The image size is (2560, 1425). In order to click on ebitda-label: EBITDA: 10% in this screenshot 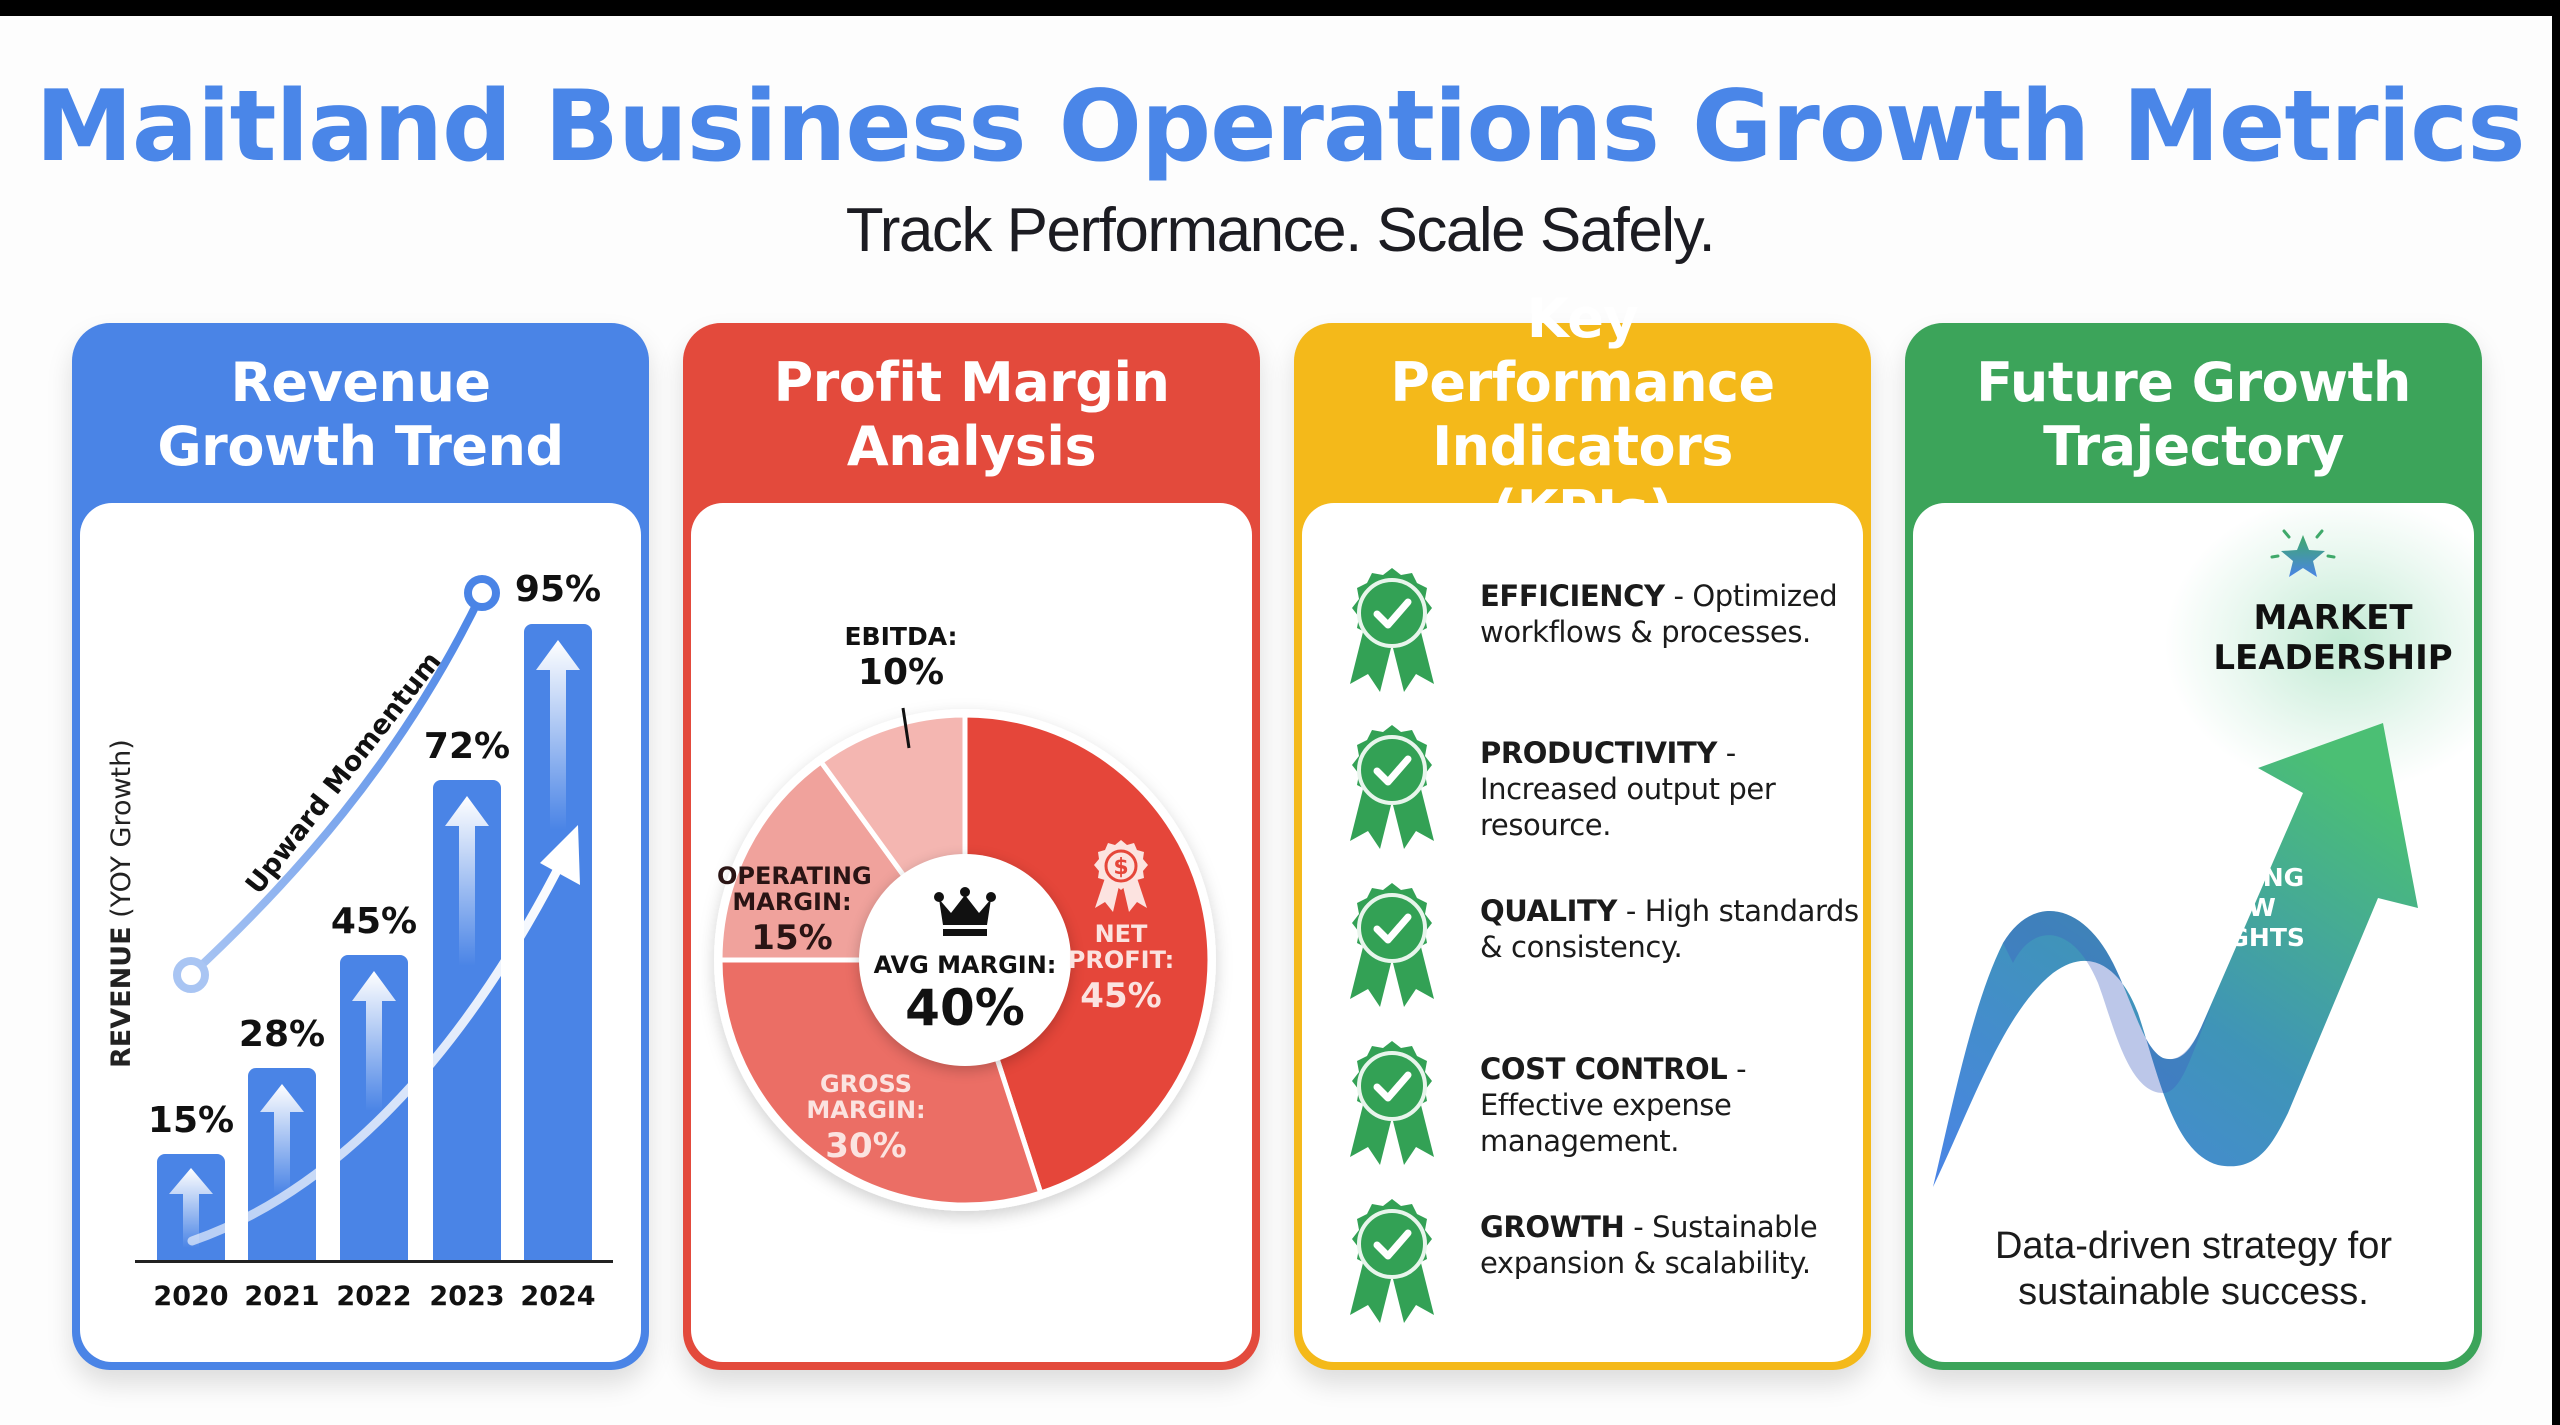, I will do `click(901, 657)`.